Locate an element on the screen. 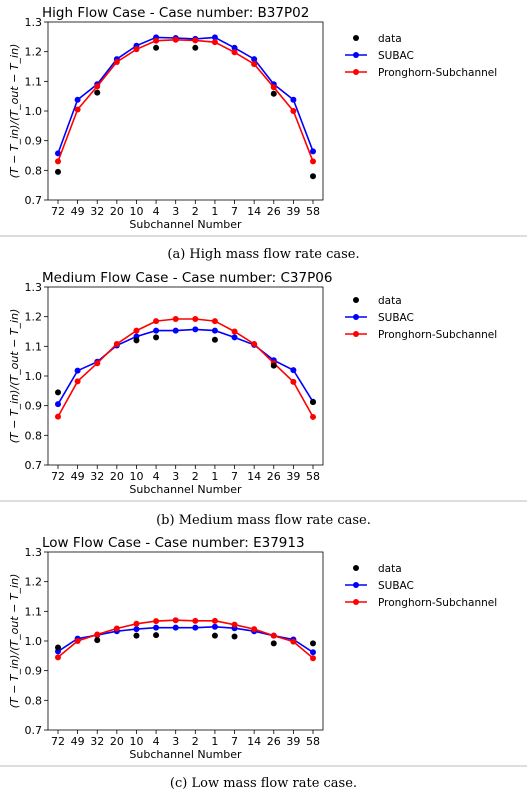 The height and width of the screenshot is (793, 527). x-tick-label: 20 is located at coordinates (117, 741).